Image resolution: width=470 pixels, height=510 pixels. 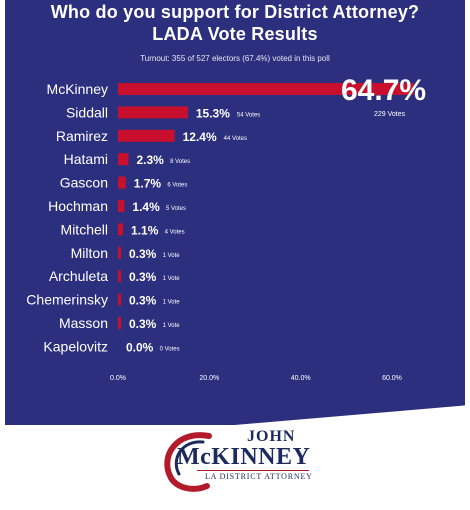 I want to click on x-tick-label: 20.0%, so click(x=209, y=378).